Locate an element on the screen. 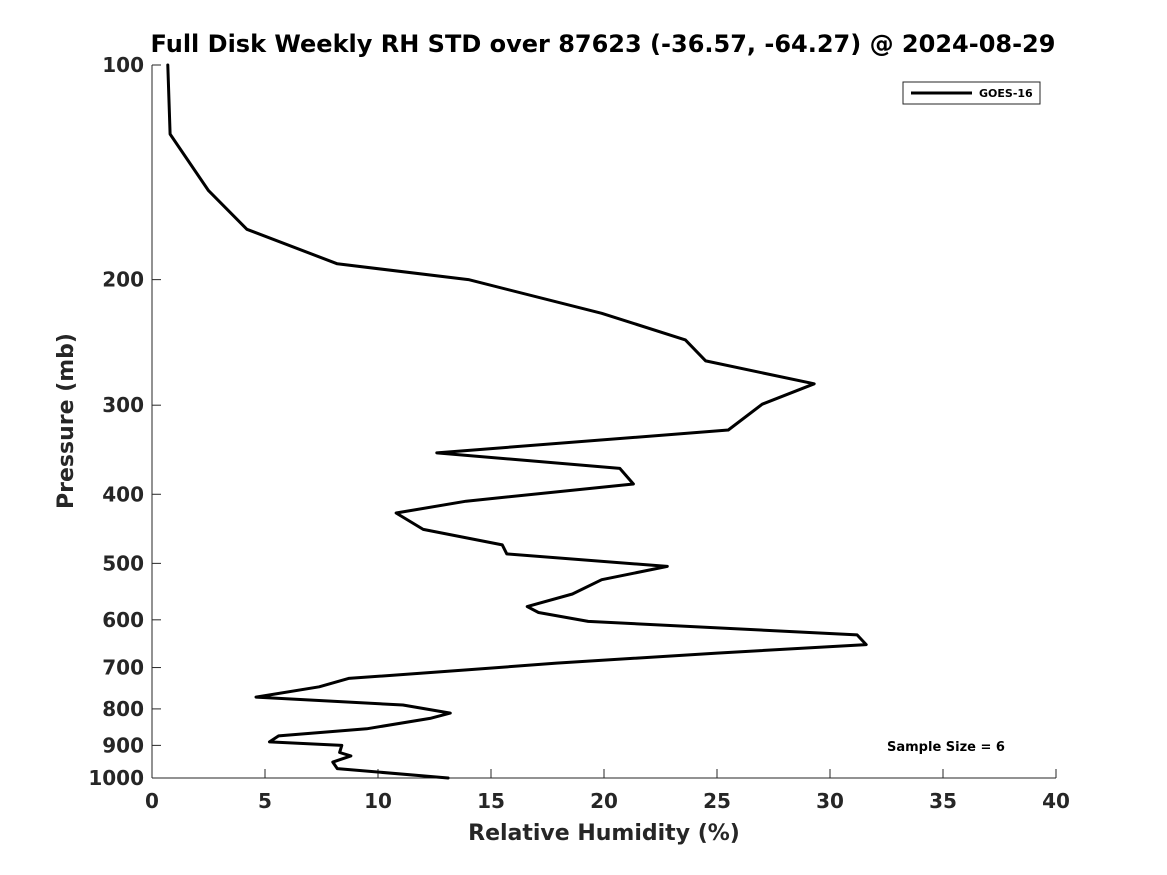  legend: GOES-16 is located at coordinates (971, 93).